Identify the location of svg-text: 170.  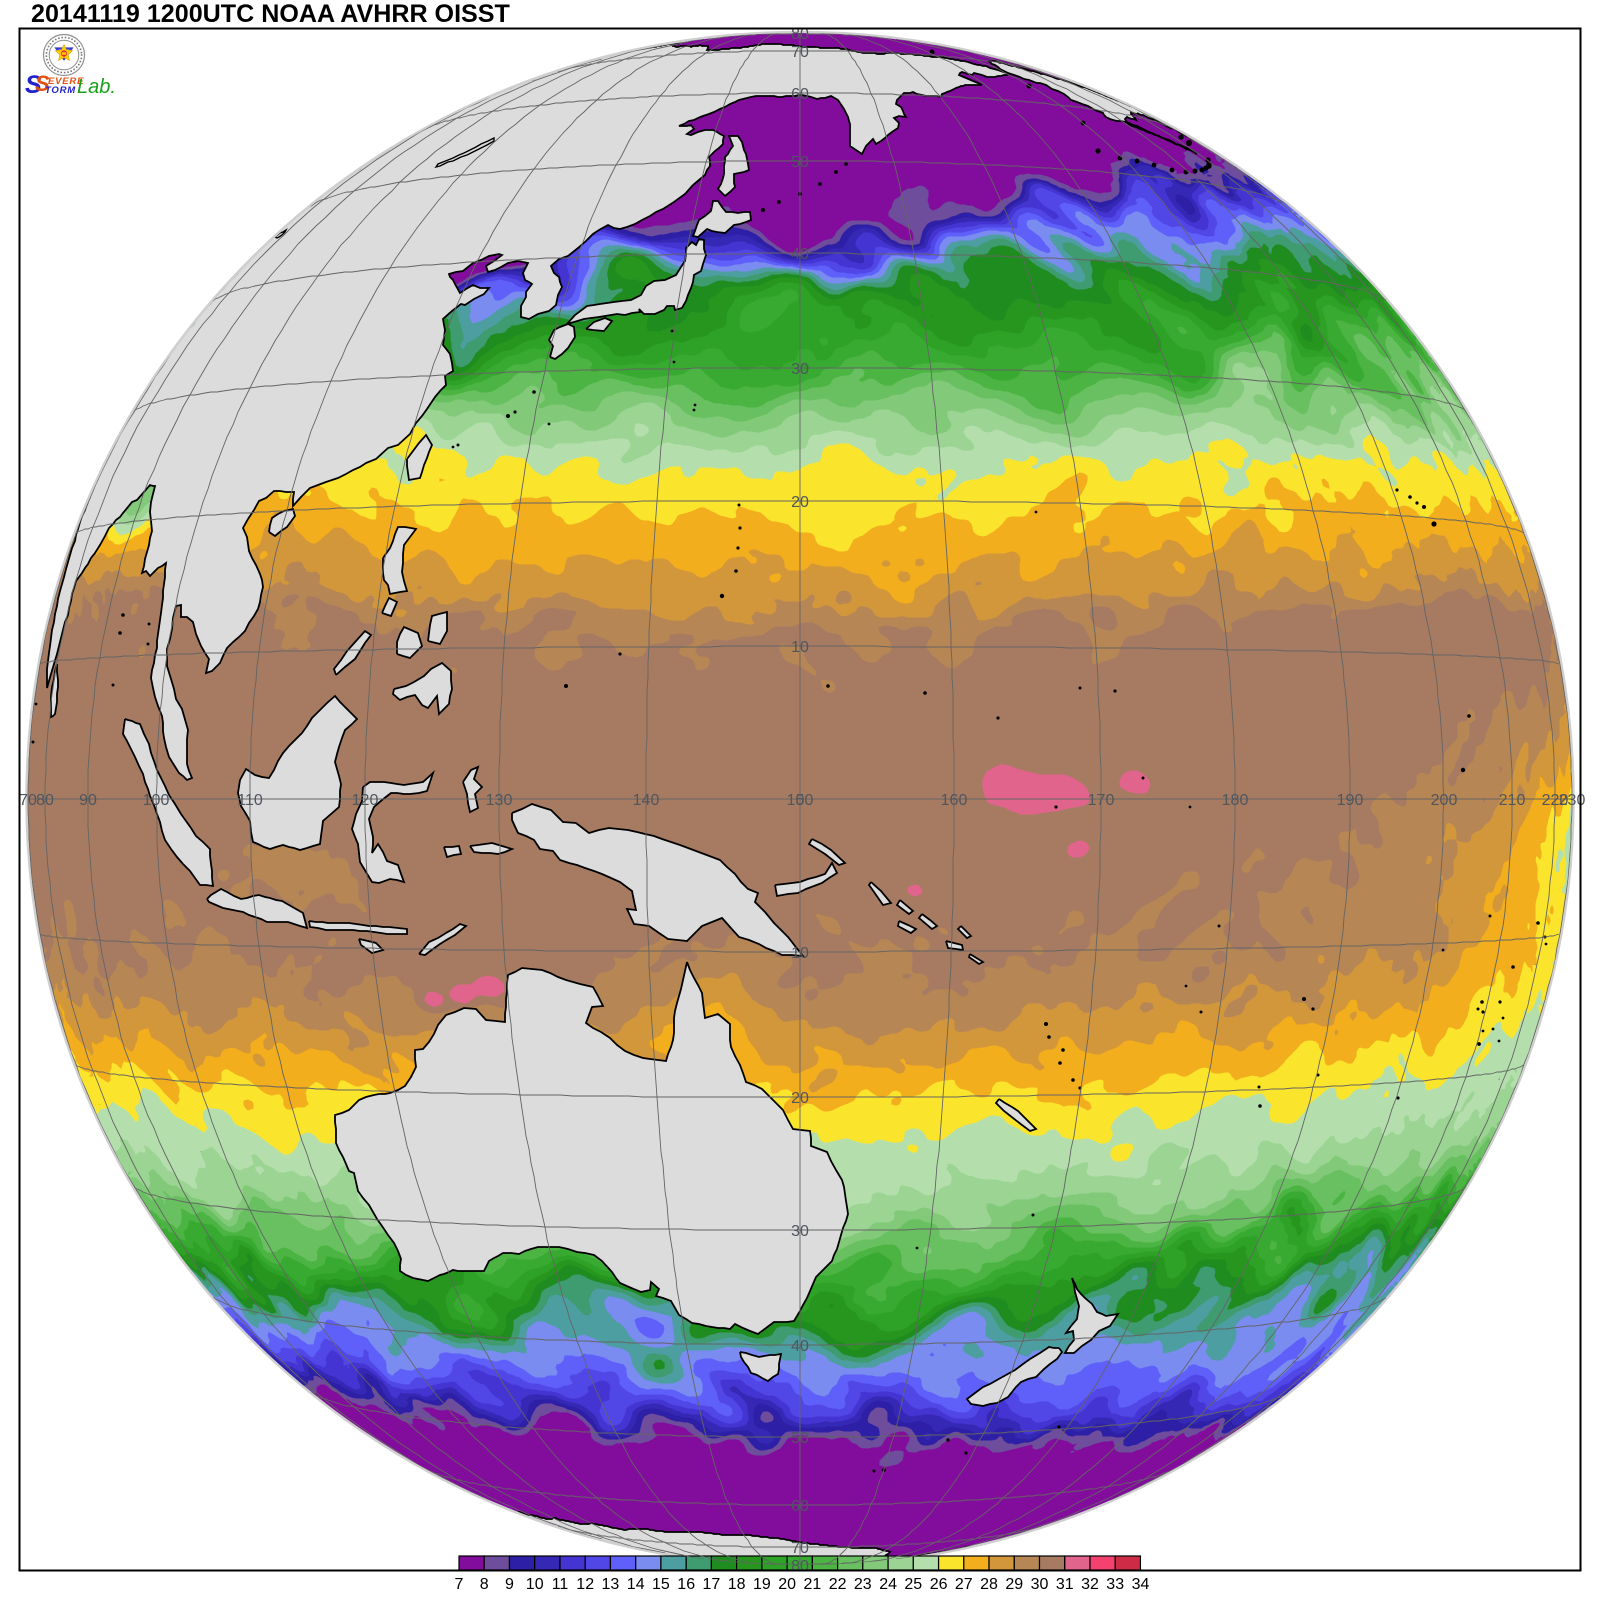
(1101, 800).